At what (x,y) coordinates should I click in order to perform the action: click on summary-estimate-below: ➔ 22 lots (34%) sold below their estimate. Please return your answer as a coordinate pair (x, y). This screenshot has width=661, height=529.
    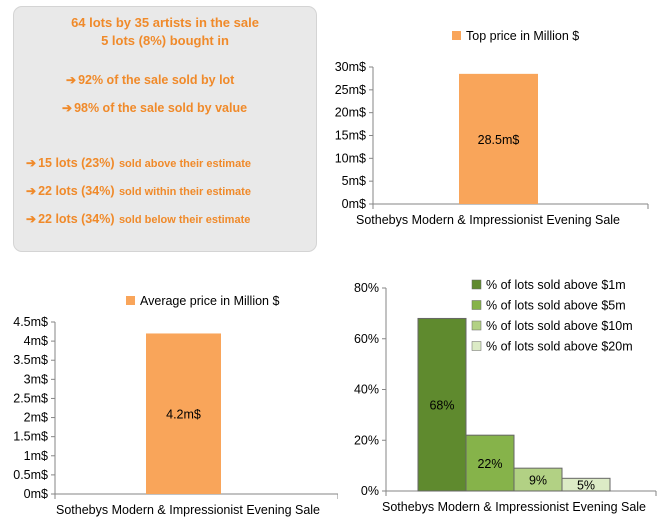
    Looking at the image, I should click on (138, 219).